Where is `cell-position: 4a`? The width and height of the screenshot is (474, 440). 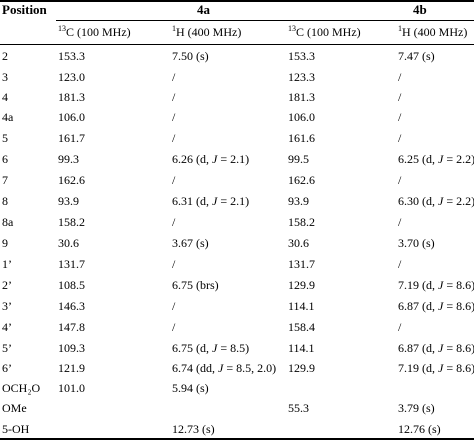
cell-position: 4a is located at coordinates (8, 117).